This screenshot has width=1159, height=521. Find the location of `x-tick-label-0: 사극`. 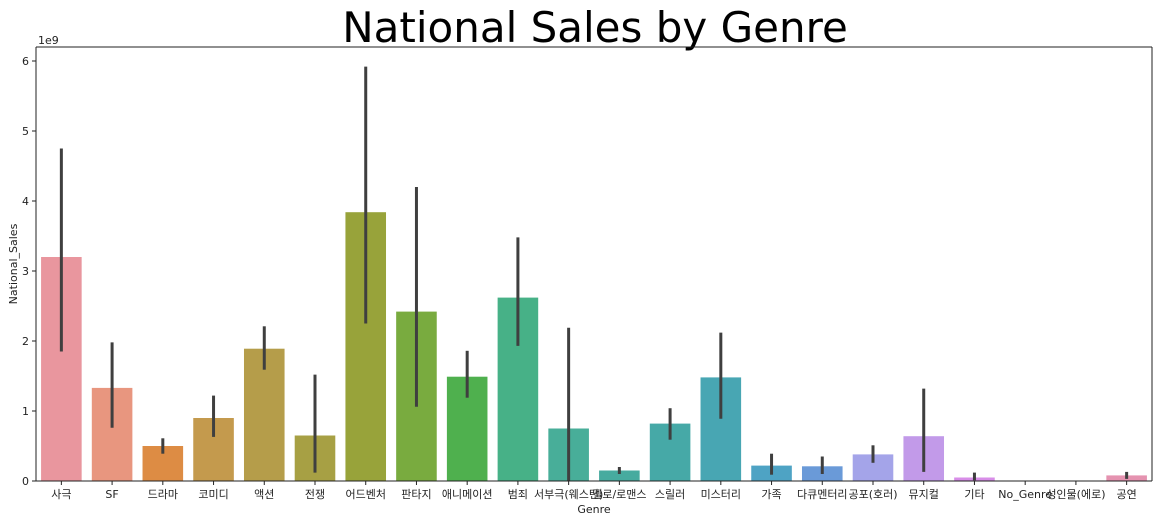

x-tick-label-0: 사극 is located at coordinates (61, 494).